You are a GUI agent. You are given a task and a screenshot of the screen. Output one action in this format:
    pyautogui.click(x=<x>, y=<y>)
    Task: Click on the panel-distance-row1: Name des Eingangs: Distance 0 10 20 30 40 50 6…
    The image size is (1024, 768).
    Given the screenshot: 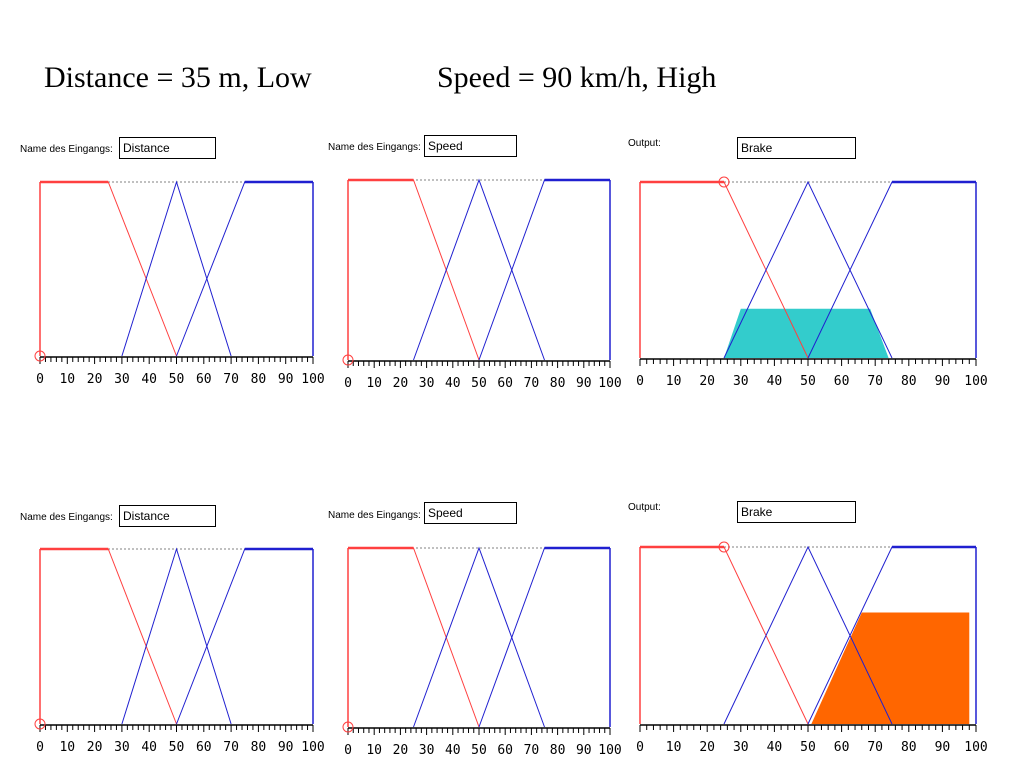 What is the action you would take?
    pyautogui.click(x=173, y=266)
    